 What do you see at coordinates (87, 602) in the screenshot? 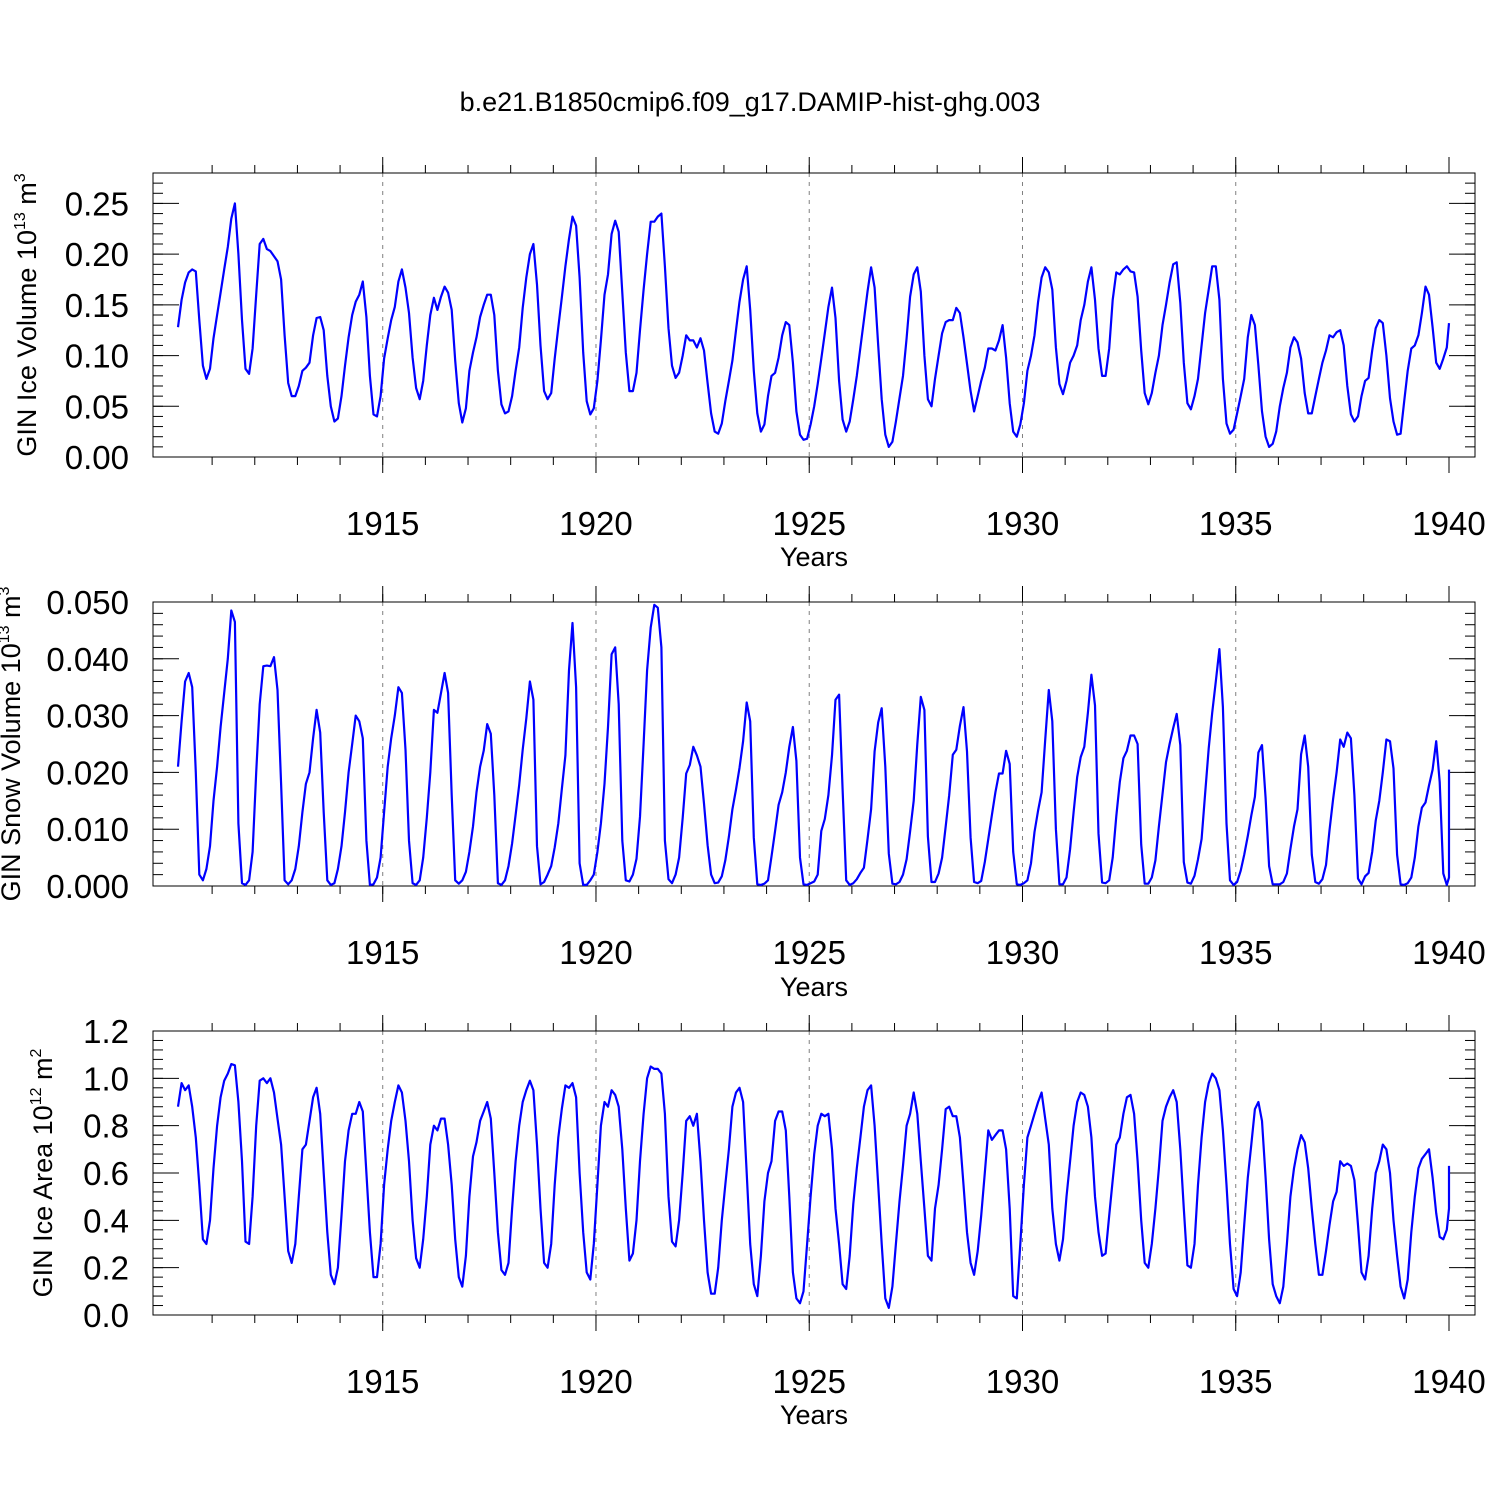
I see `y-tick-label: 0.050` at bounding box center [87, 602].